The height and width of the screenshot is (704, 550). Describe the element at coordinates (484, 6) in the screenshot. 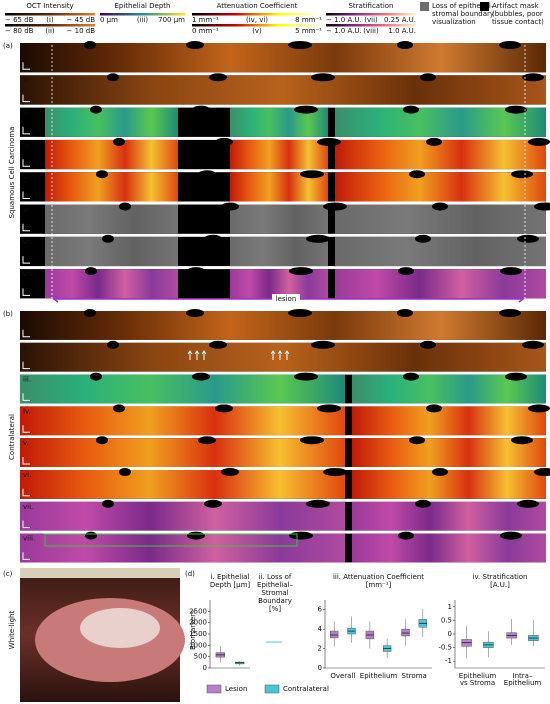

I see `mask-swatch` at that location.